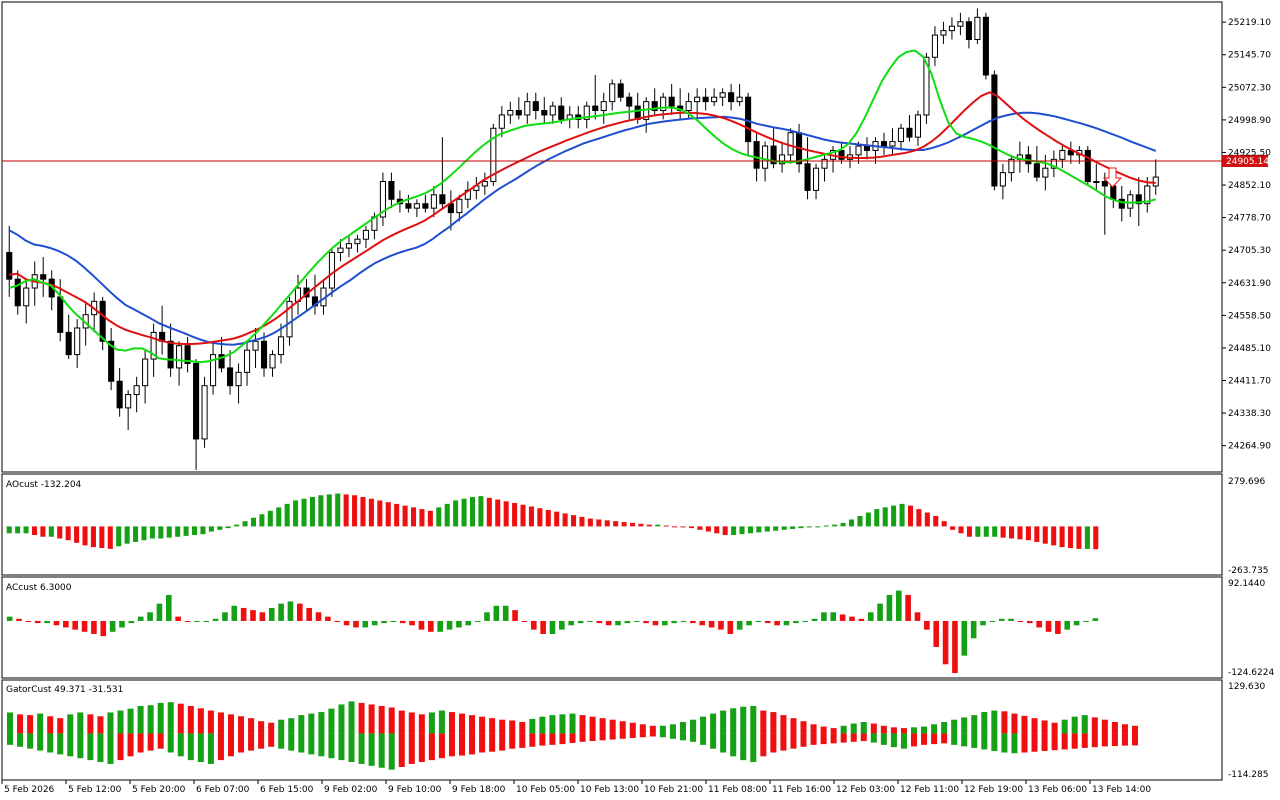 The height and width of the screenshot is (800, 1280). I want to click on time-tick-label: 12 Feb 11:00, so click(929, 790).